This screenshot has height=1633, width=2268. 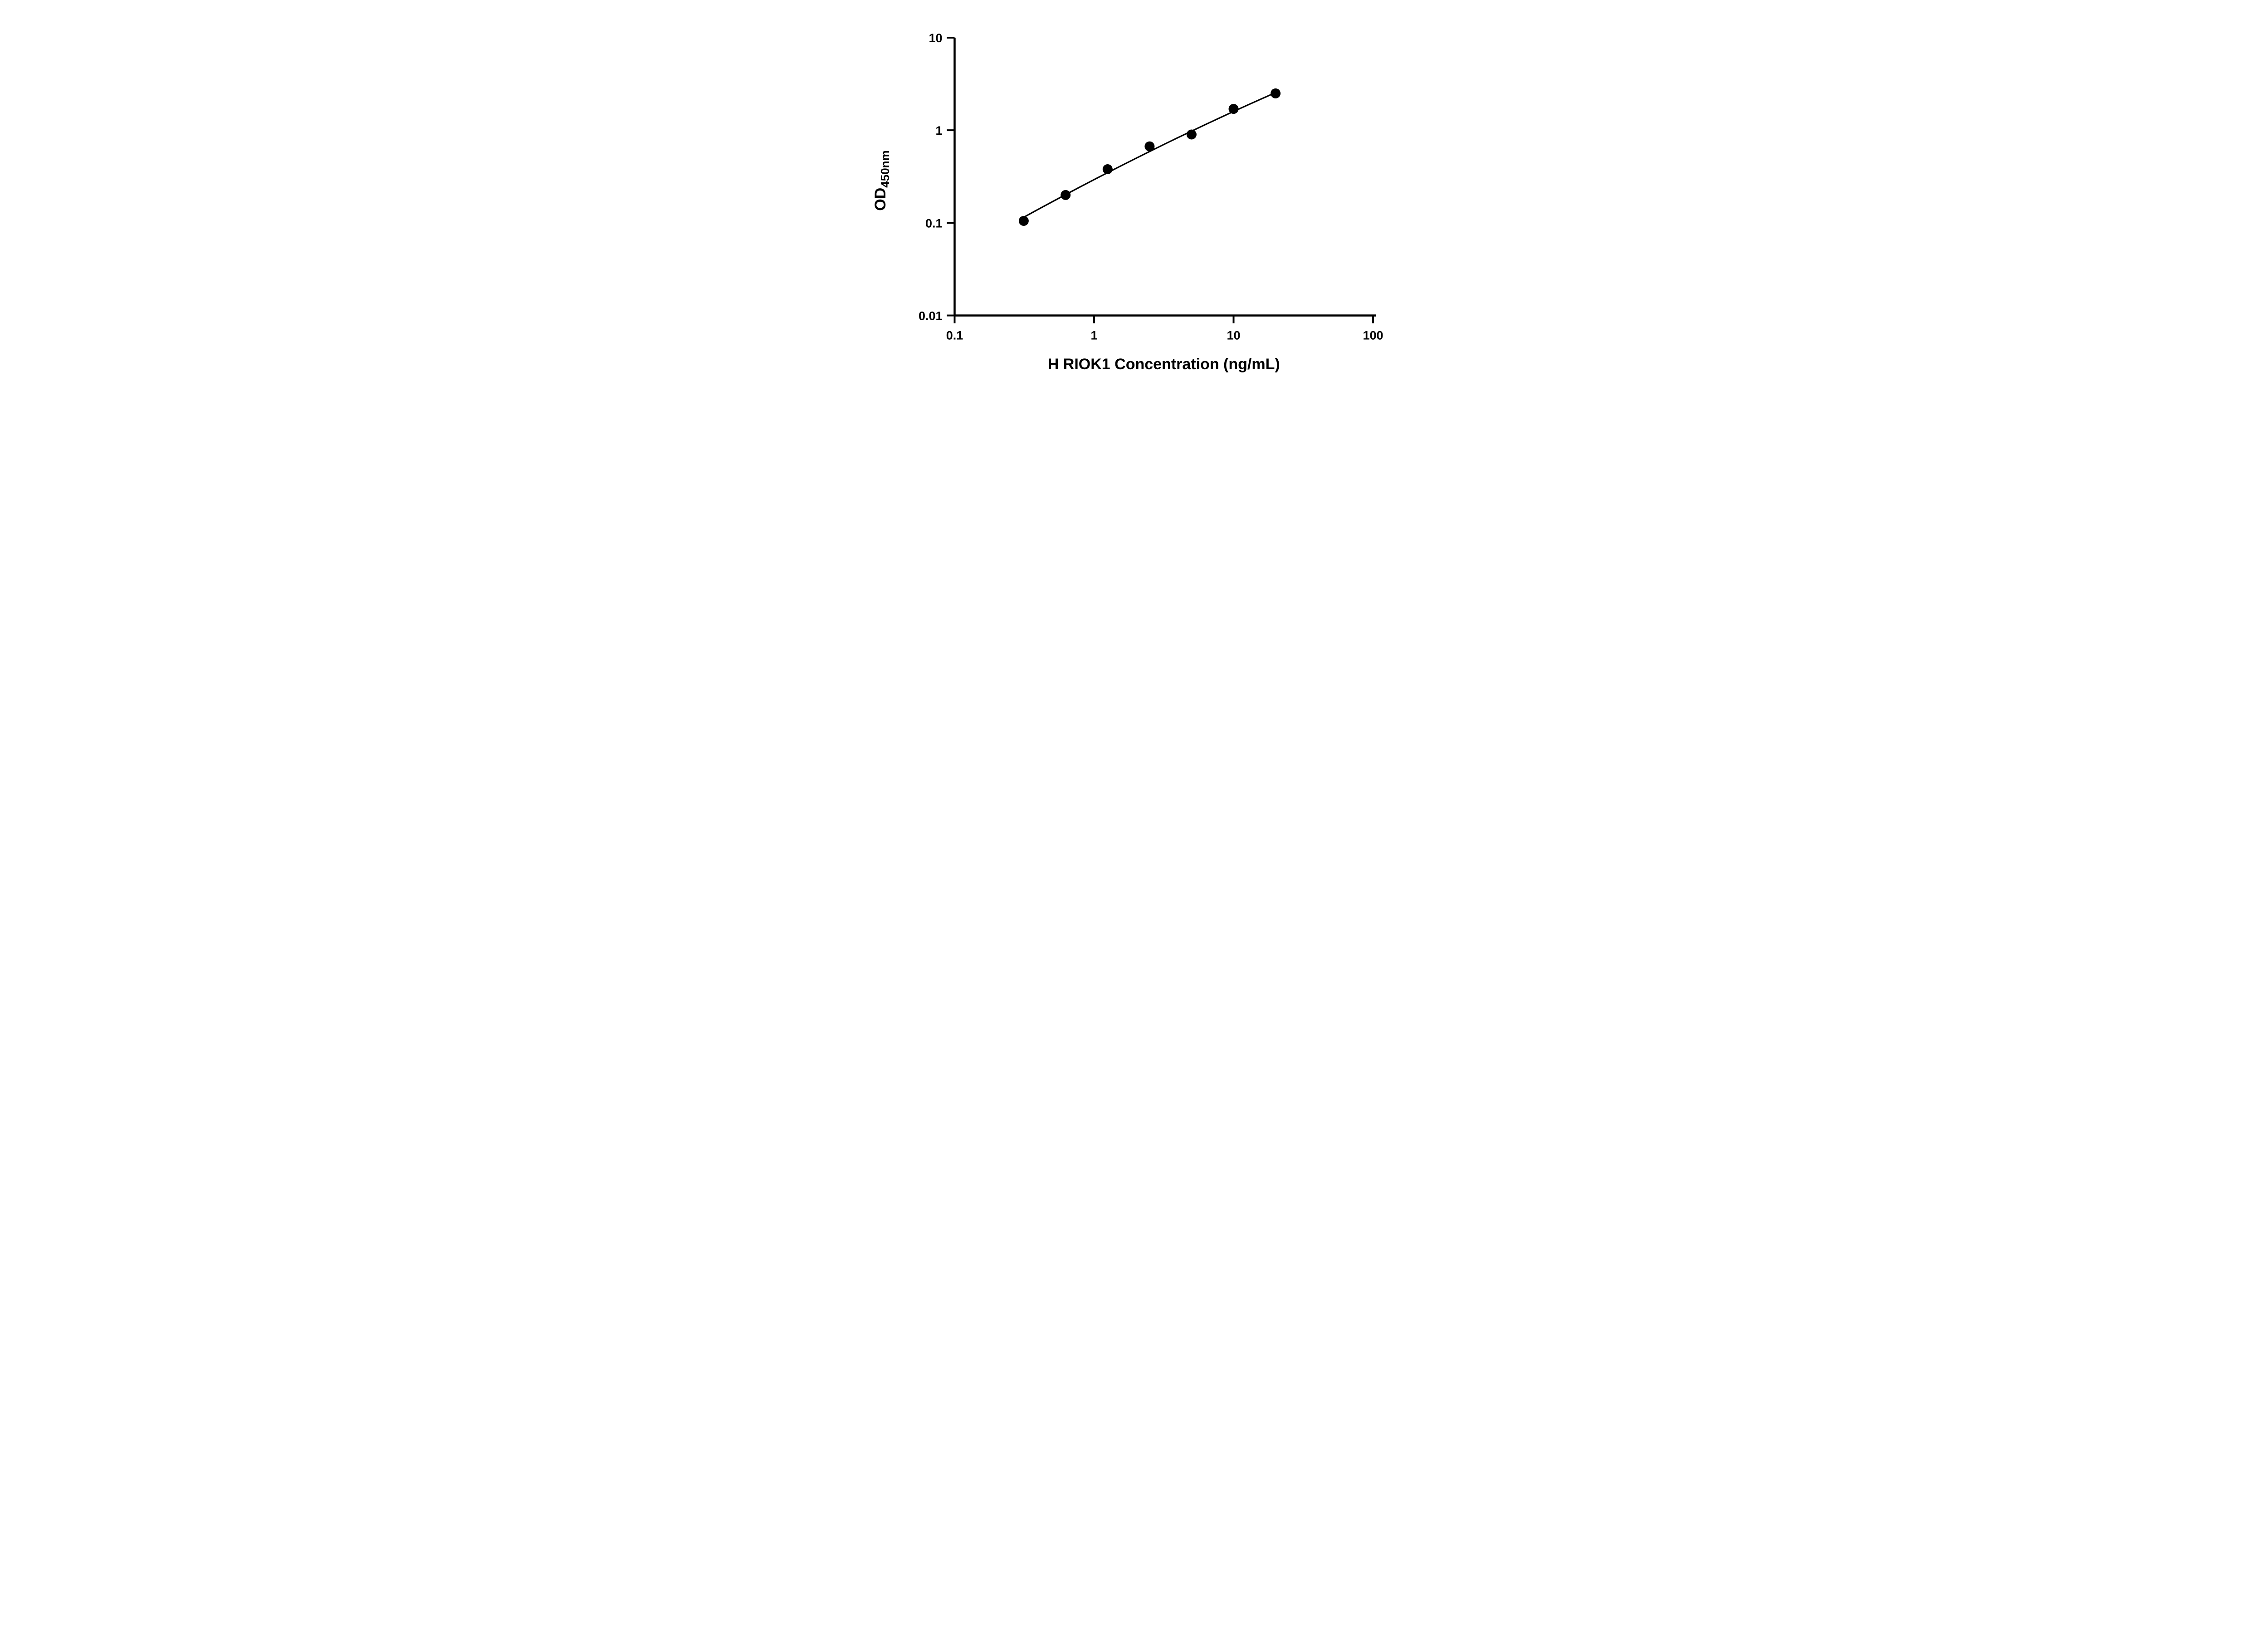 What do you see at coordinates (1233, 335) in the screenshot?
I see `x-tick-label: 10` at bounding box center [1233, 335].